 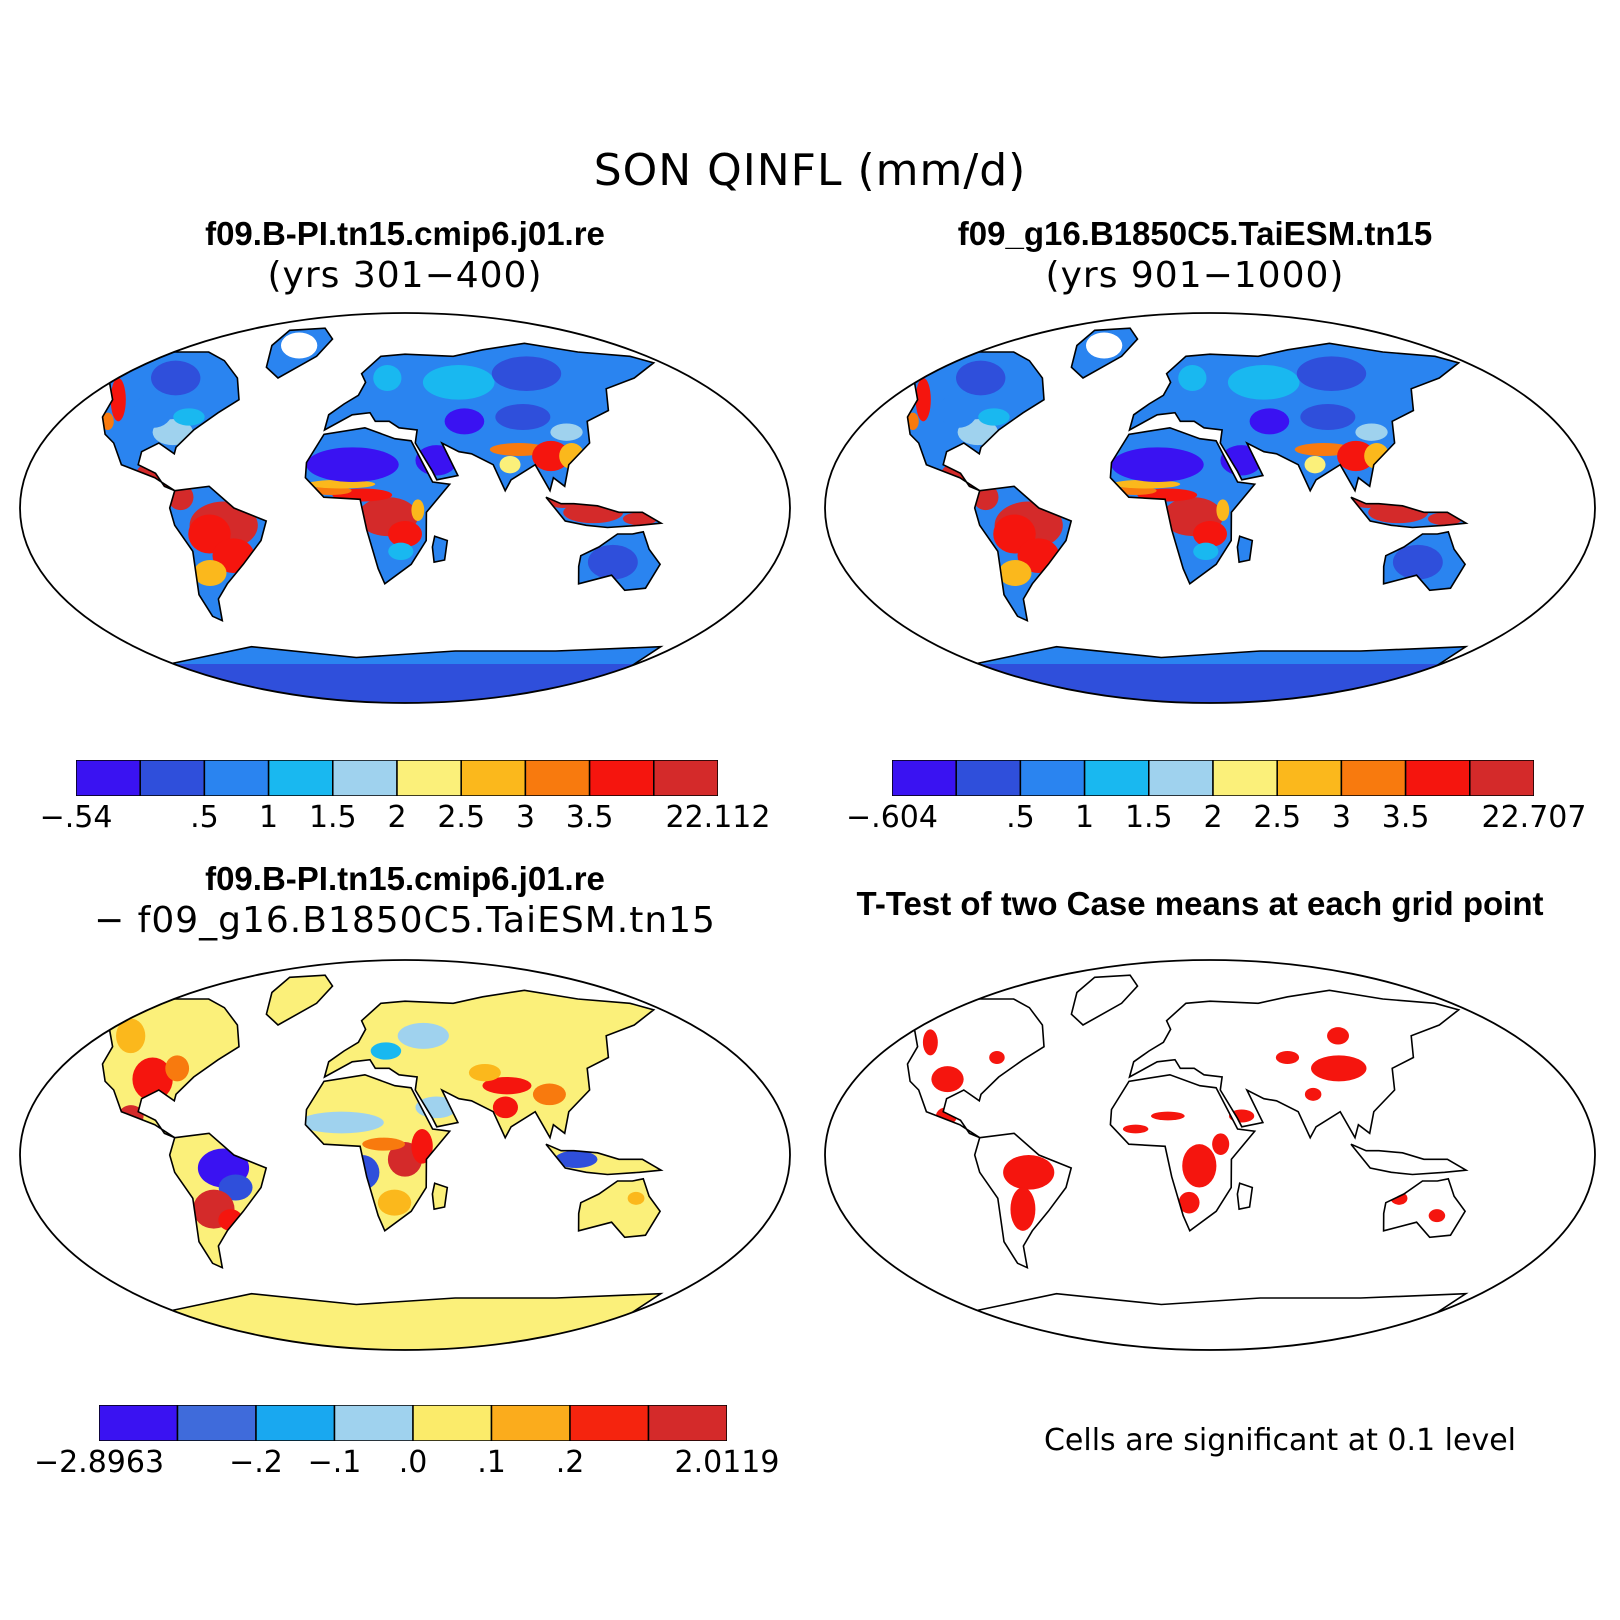 I want to click on colorbar-labels-bottom-left: −2.8963 −.2 −.1 .0 .1 .2 2.0119, so click(x=407, y=1465).